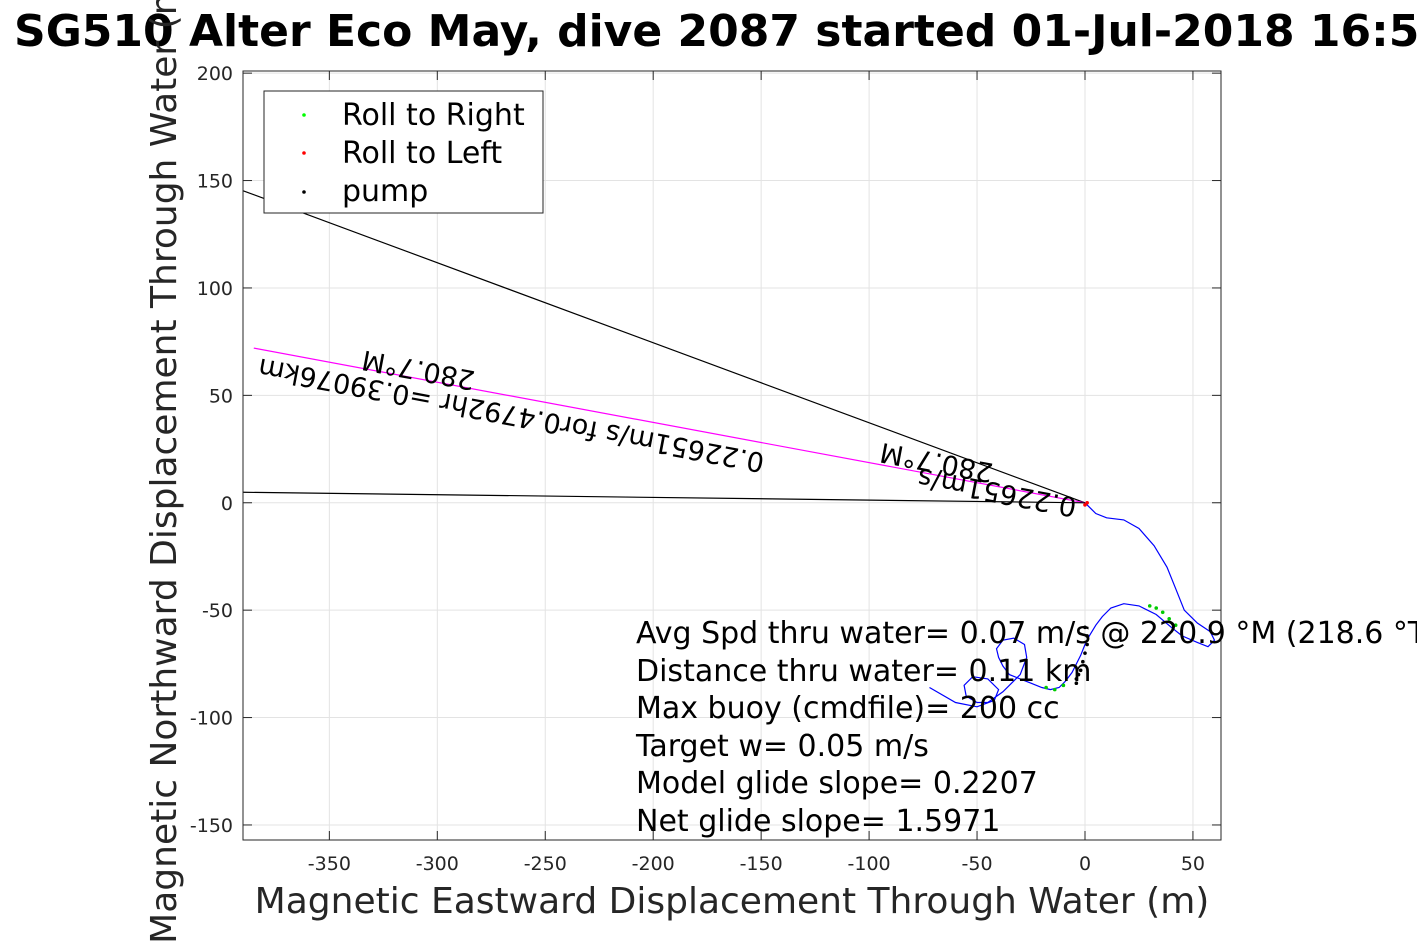 The width and height of the screenshot is (1417, 945). Describe the element at coordinates (221, 396) in the screenshot. I see `y-tick-label: 50` at that location.